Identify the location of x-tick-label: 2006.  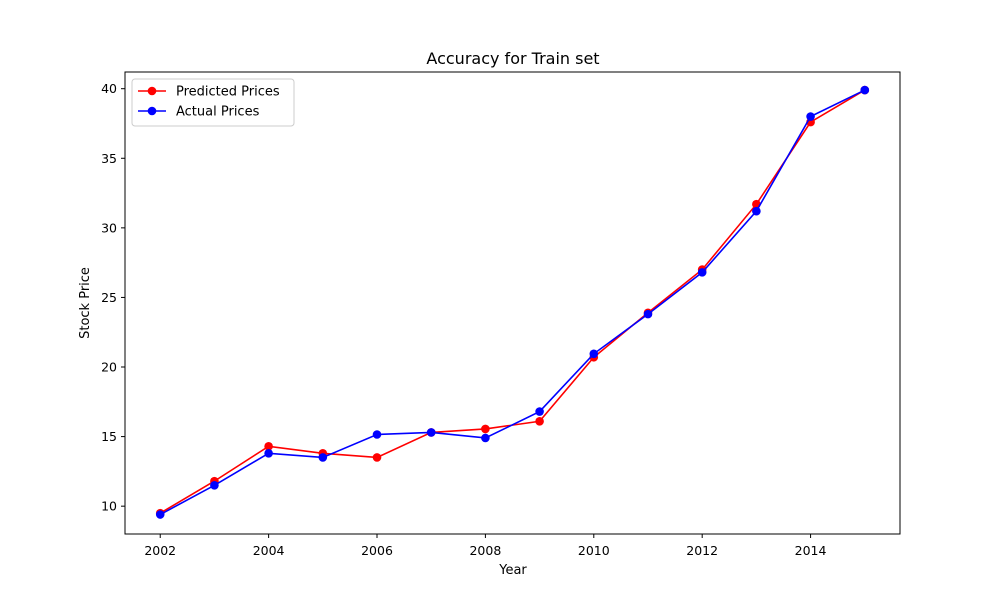
(377, 550).